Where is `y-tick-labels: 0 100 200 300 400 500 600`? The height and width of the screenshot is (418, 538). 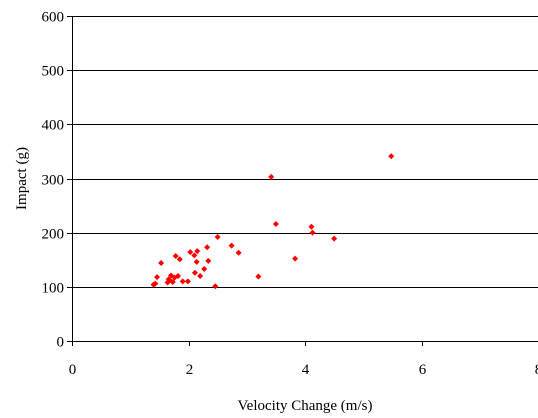
y-tick-labels: 0 100 200 300 400 500 600 is located at coordinates (53, 180).